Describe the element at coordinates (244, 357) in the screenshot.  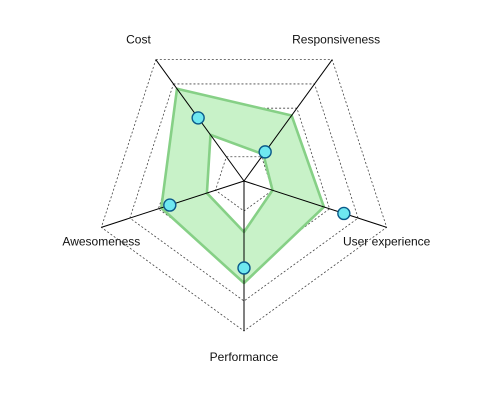
I see `axis-label-performance: Performance` at that location.